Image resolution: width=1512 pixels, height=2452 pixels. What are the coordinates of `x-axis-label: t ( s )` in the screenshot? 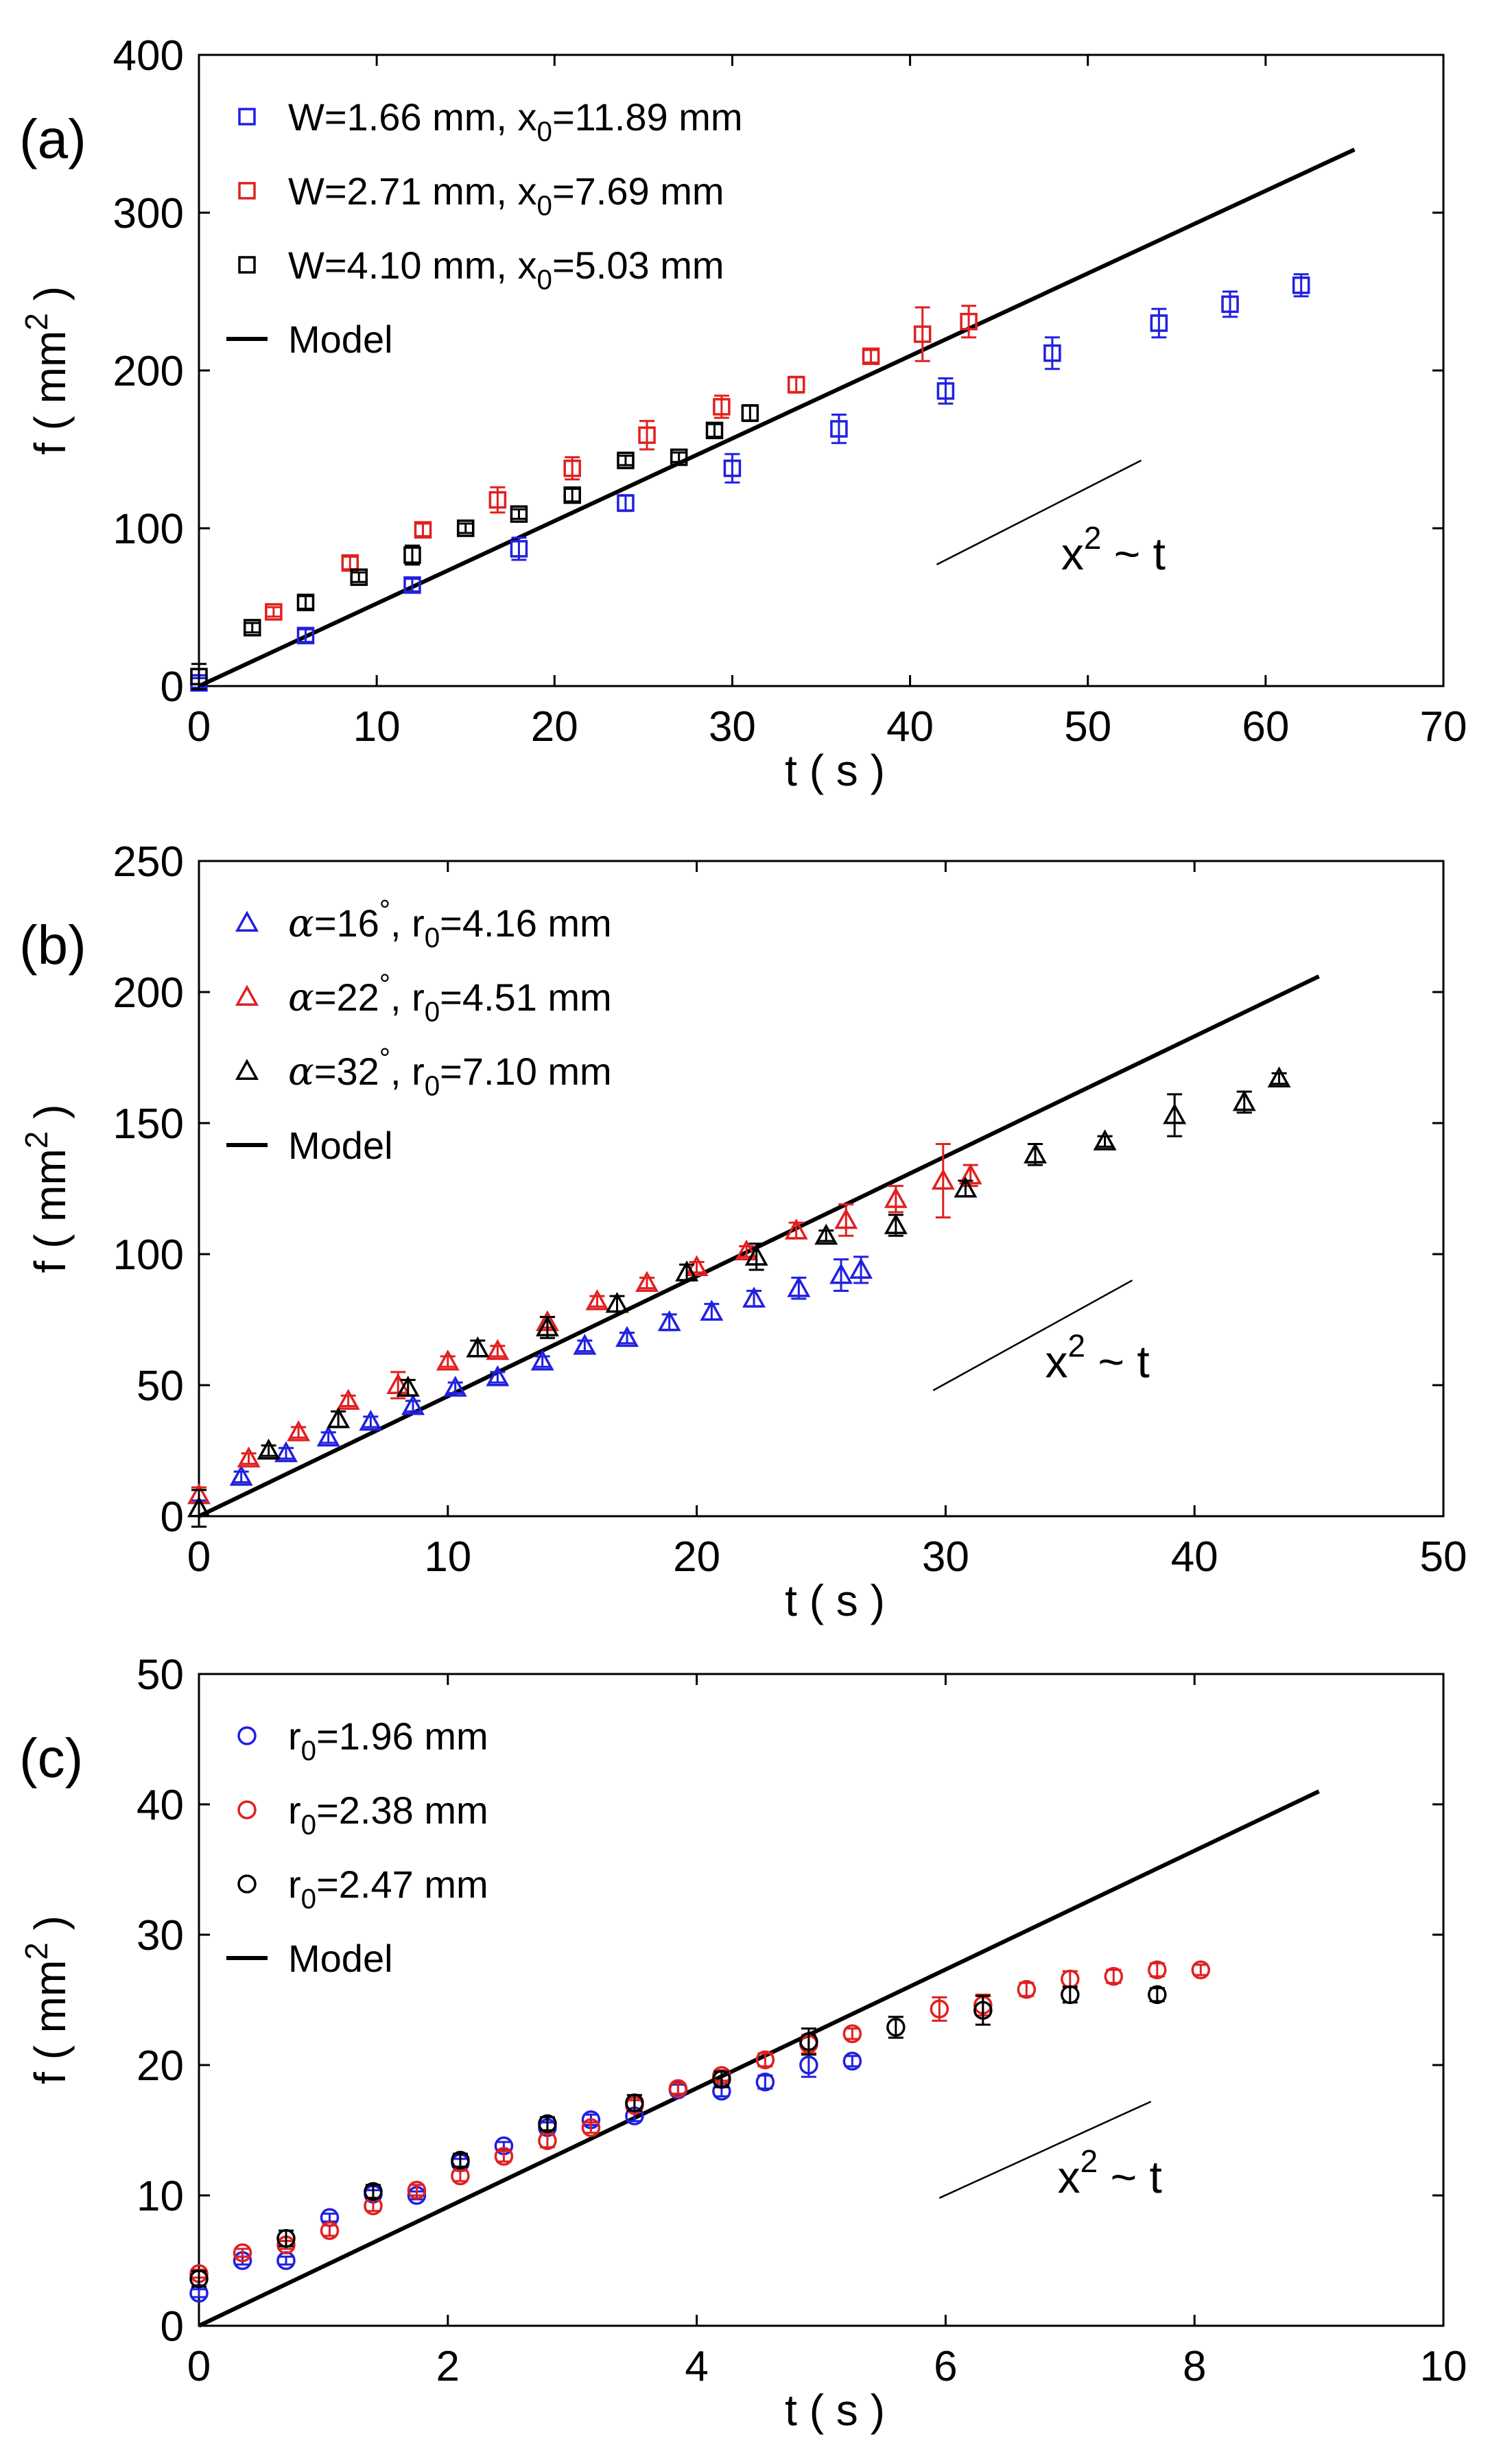 It's located at (835, 770).